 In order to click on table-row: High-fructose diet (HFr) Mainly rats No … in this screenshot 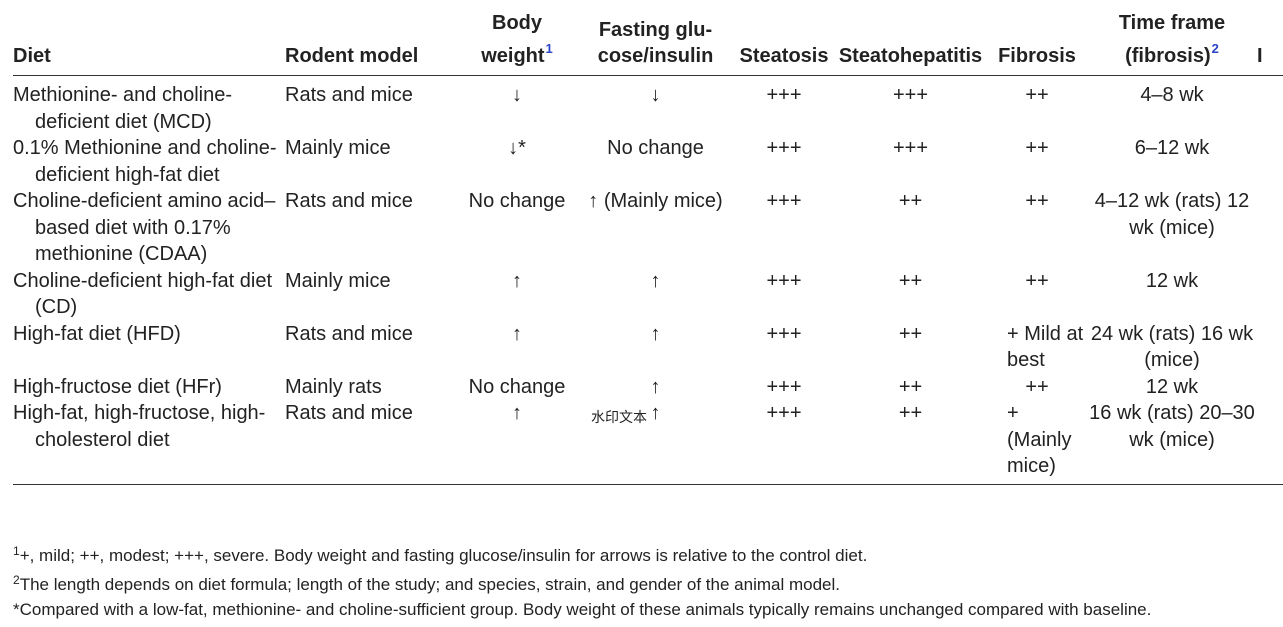, I will do `click(648, 387)`.